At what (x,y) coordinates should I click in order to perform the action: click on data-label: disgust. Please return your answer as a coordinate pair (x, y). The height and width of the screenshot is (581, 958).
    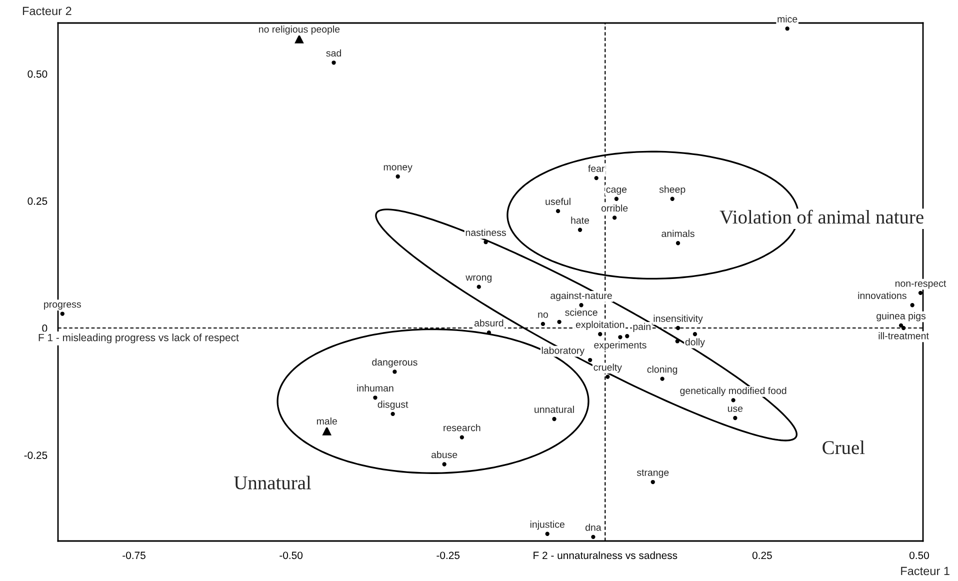
    Looking at the image, I should click on (393, 405).